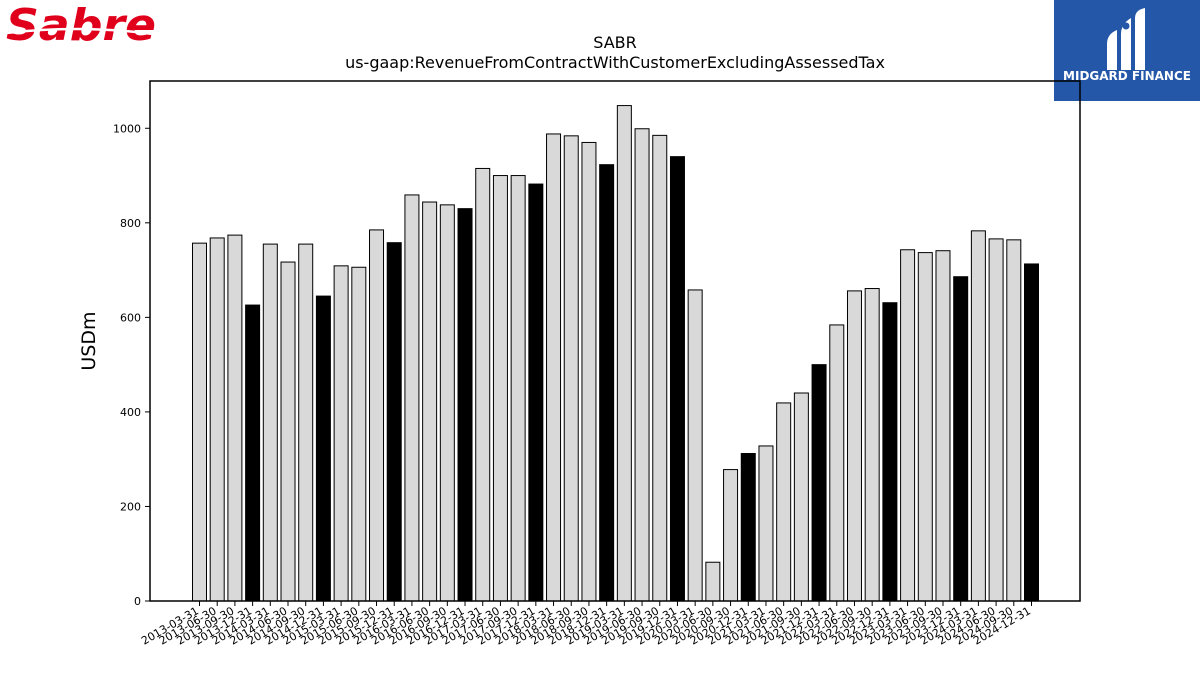  I want to click on y-tick-label: 200, so click(130, 506).